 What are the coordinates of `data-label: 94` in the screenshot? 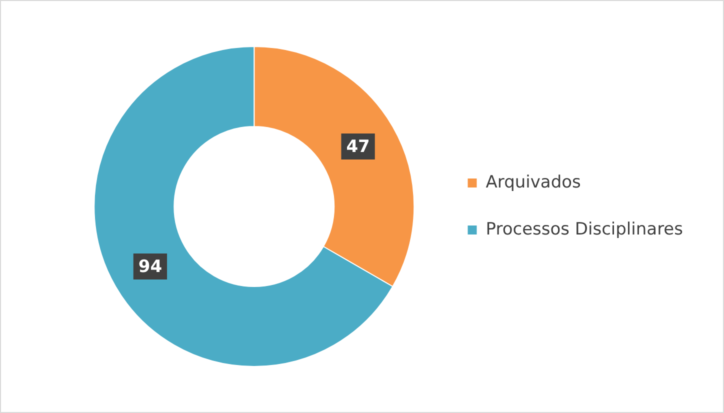 It's located at (150, 266).